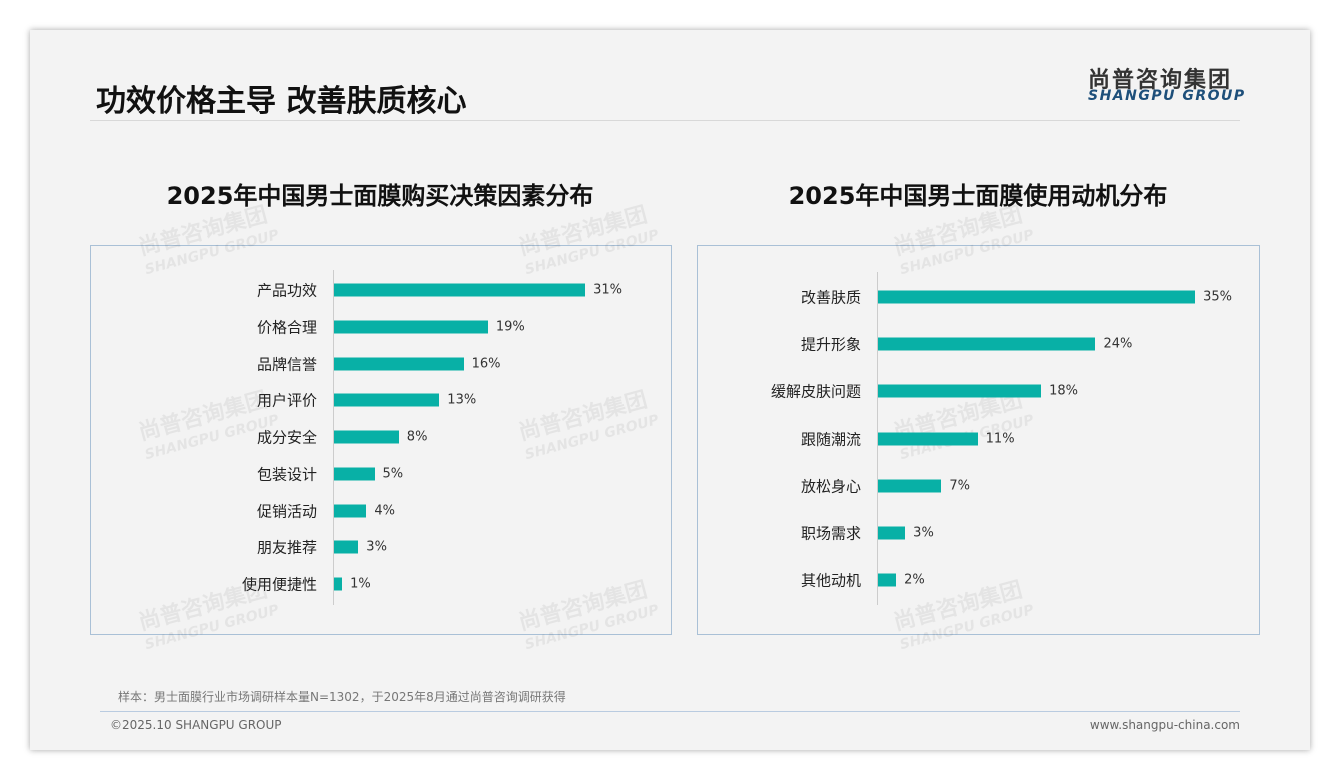 This screenshot has height=780, width=1340. I want to click on category-label: 提升形象, so click(830, 344).